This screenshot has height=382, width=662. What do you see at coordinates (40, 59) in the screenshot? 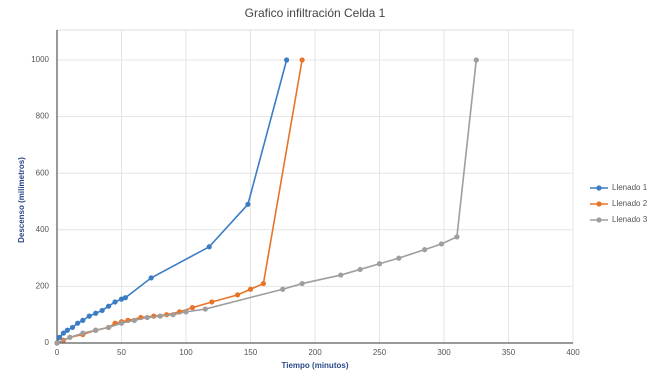
I see `y-tick-label: 1000` at bounding box center [40, 59].